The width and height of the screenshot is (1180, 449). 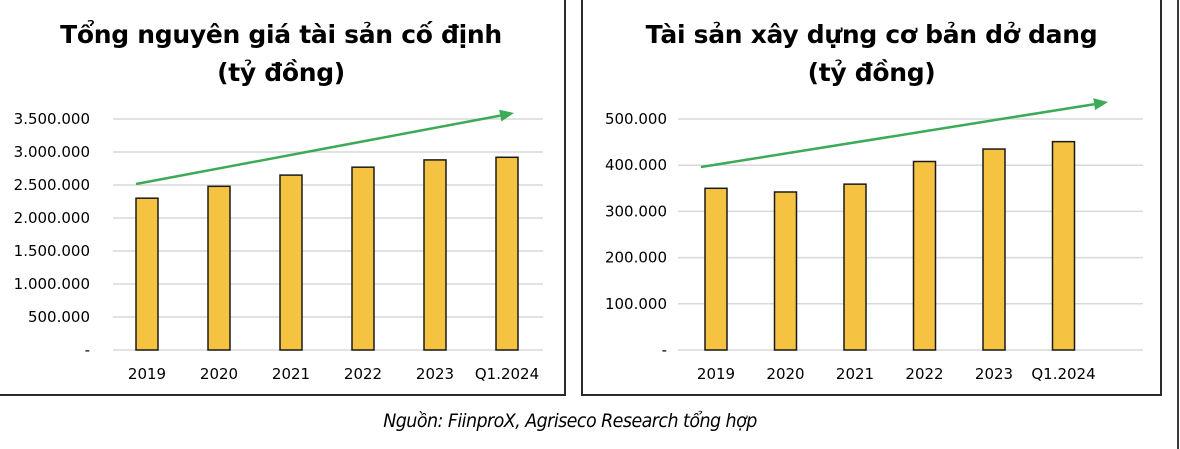 What do you see at coordinates (52, 119) in the screenshot?
I see `y-axis-tick-label: 3.500.000` at bounding box center [52, 119].